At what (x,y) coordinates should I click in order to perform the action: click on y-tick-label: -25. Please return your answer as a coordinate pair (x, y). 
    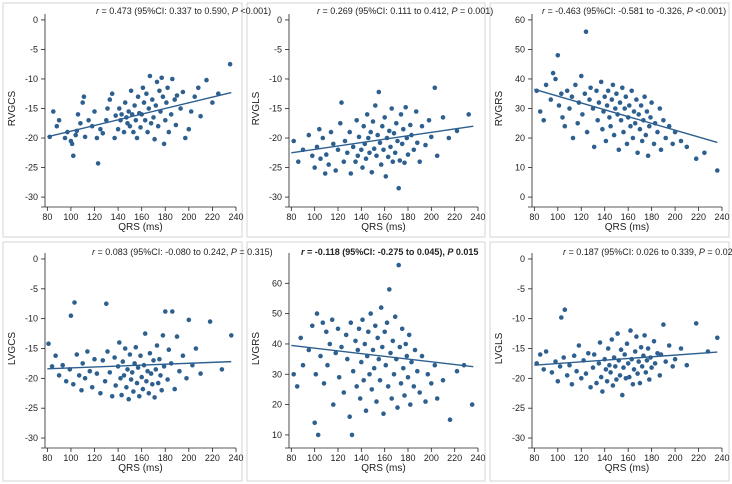
    Looking at the image, I should click on (275, 168).